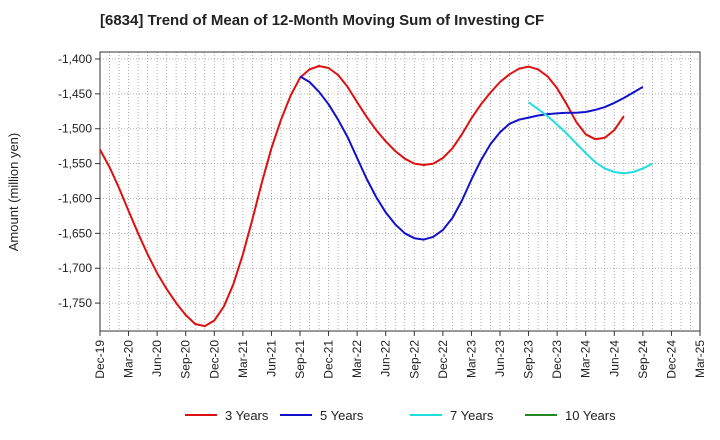 This screenshot has width=720, height=440. Describe the element at coordinates (75, 303) in the screenshot. I see `y-tick-label: -1,750` at that location.